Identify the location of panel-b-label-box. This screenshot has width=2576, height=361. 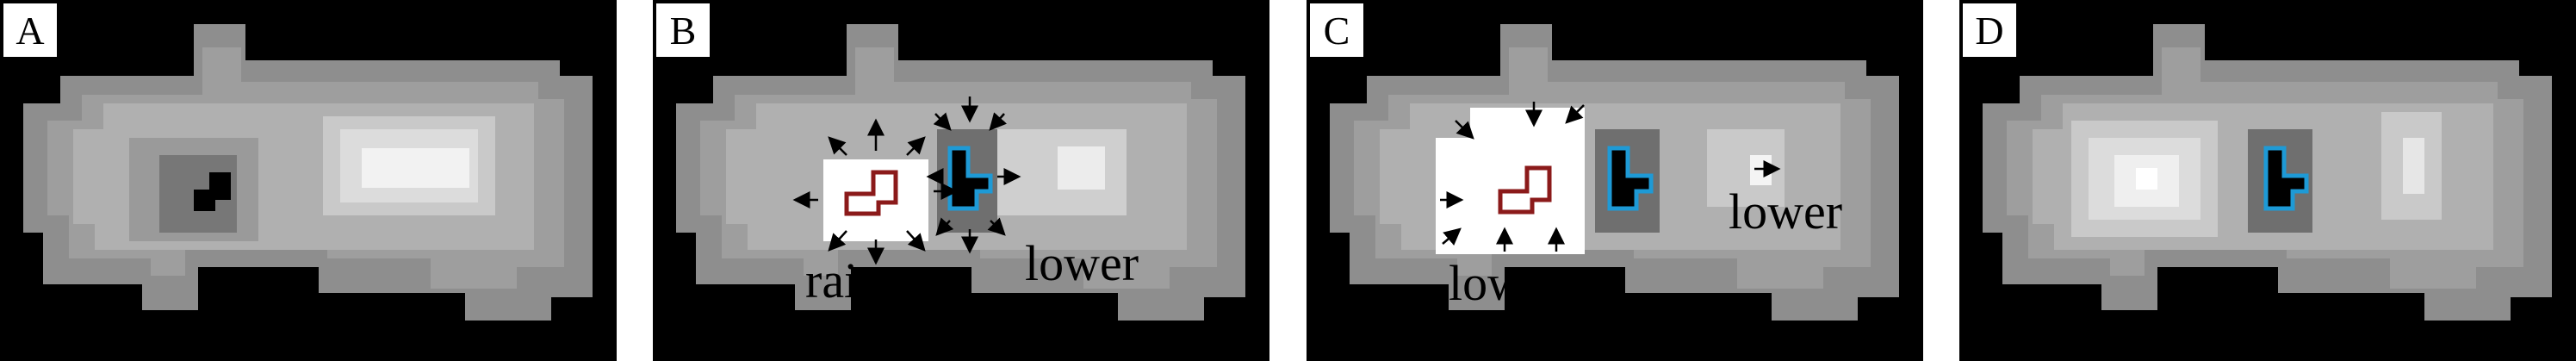
(683, 30).